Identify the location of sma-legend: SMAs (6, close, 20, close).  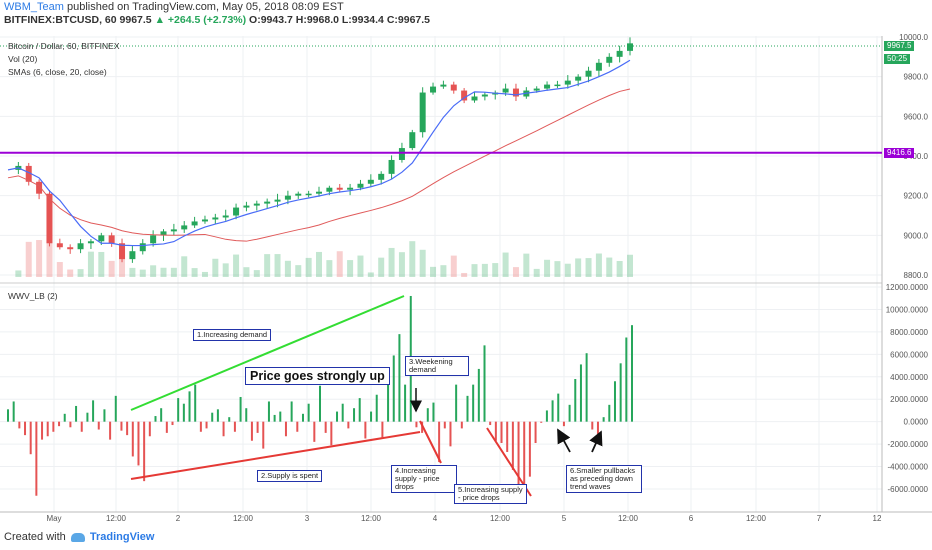
(57, 72).